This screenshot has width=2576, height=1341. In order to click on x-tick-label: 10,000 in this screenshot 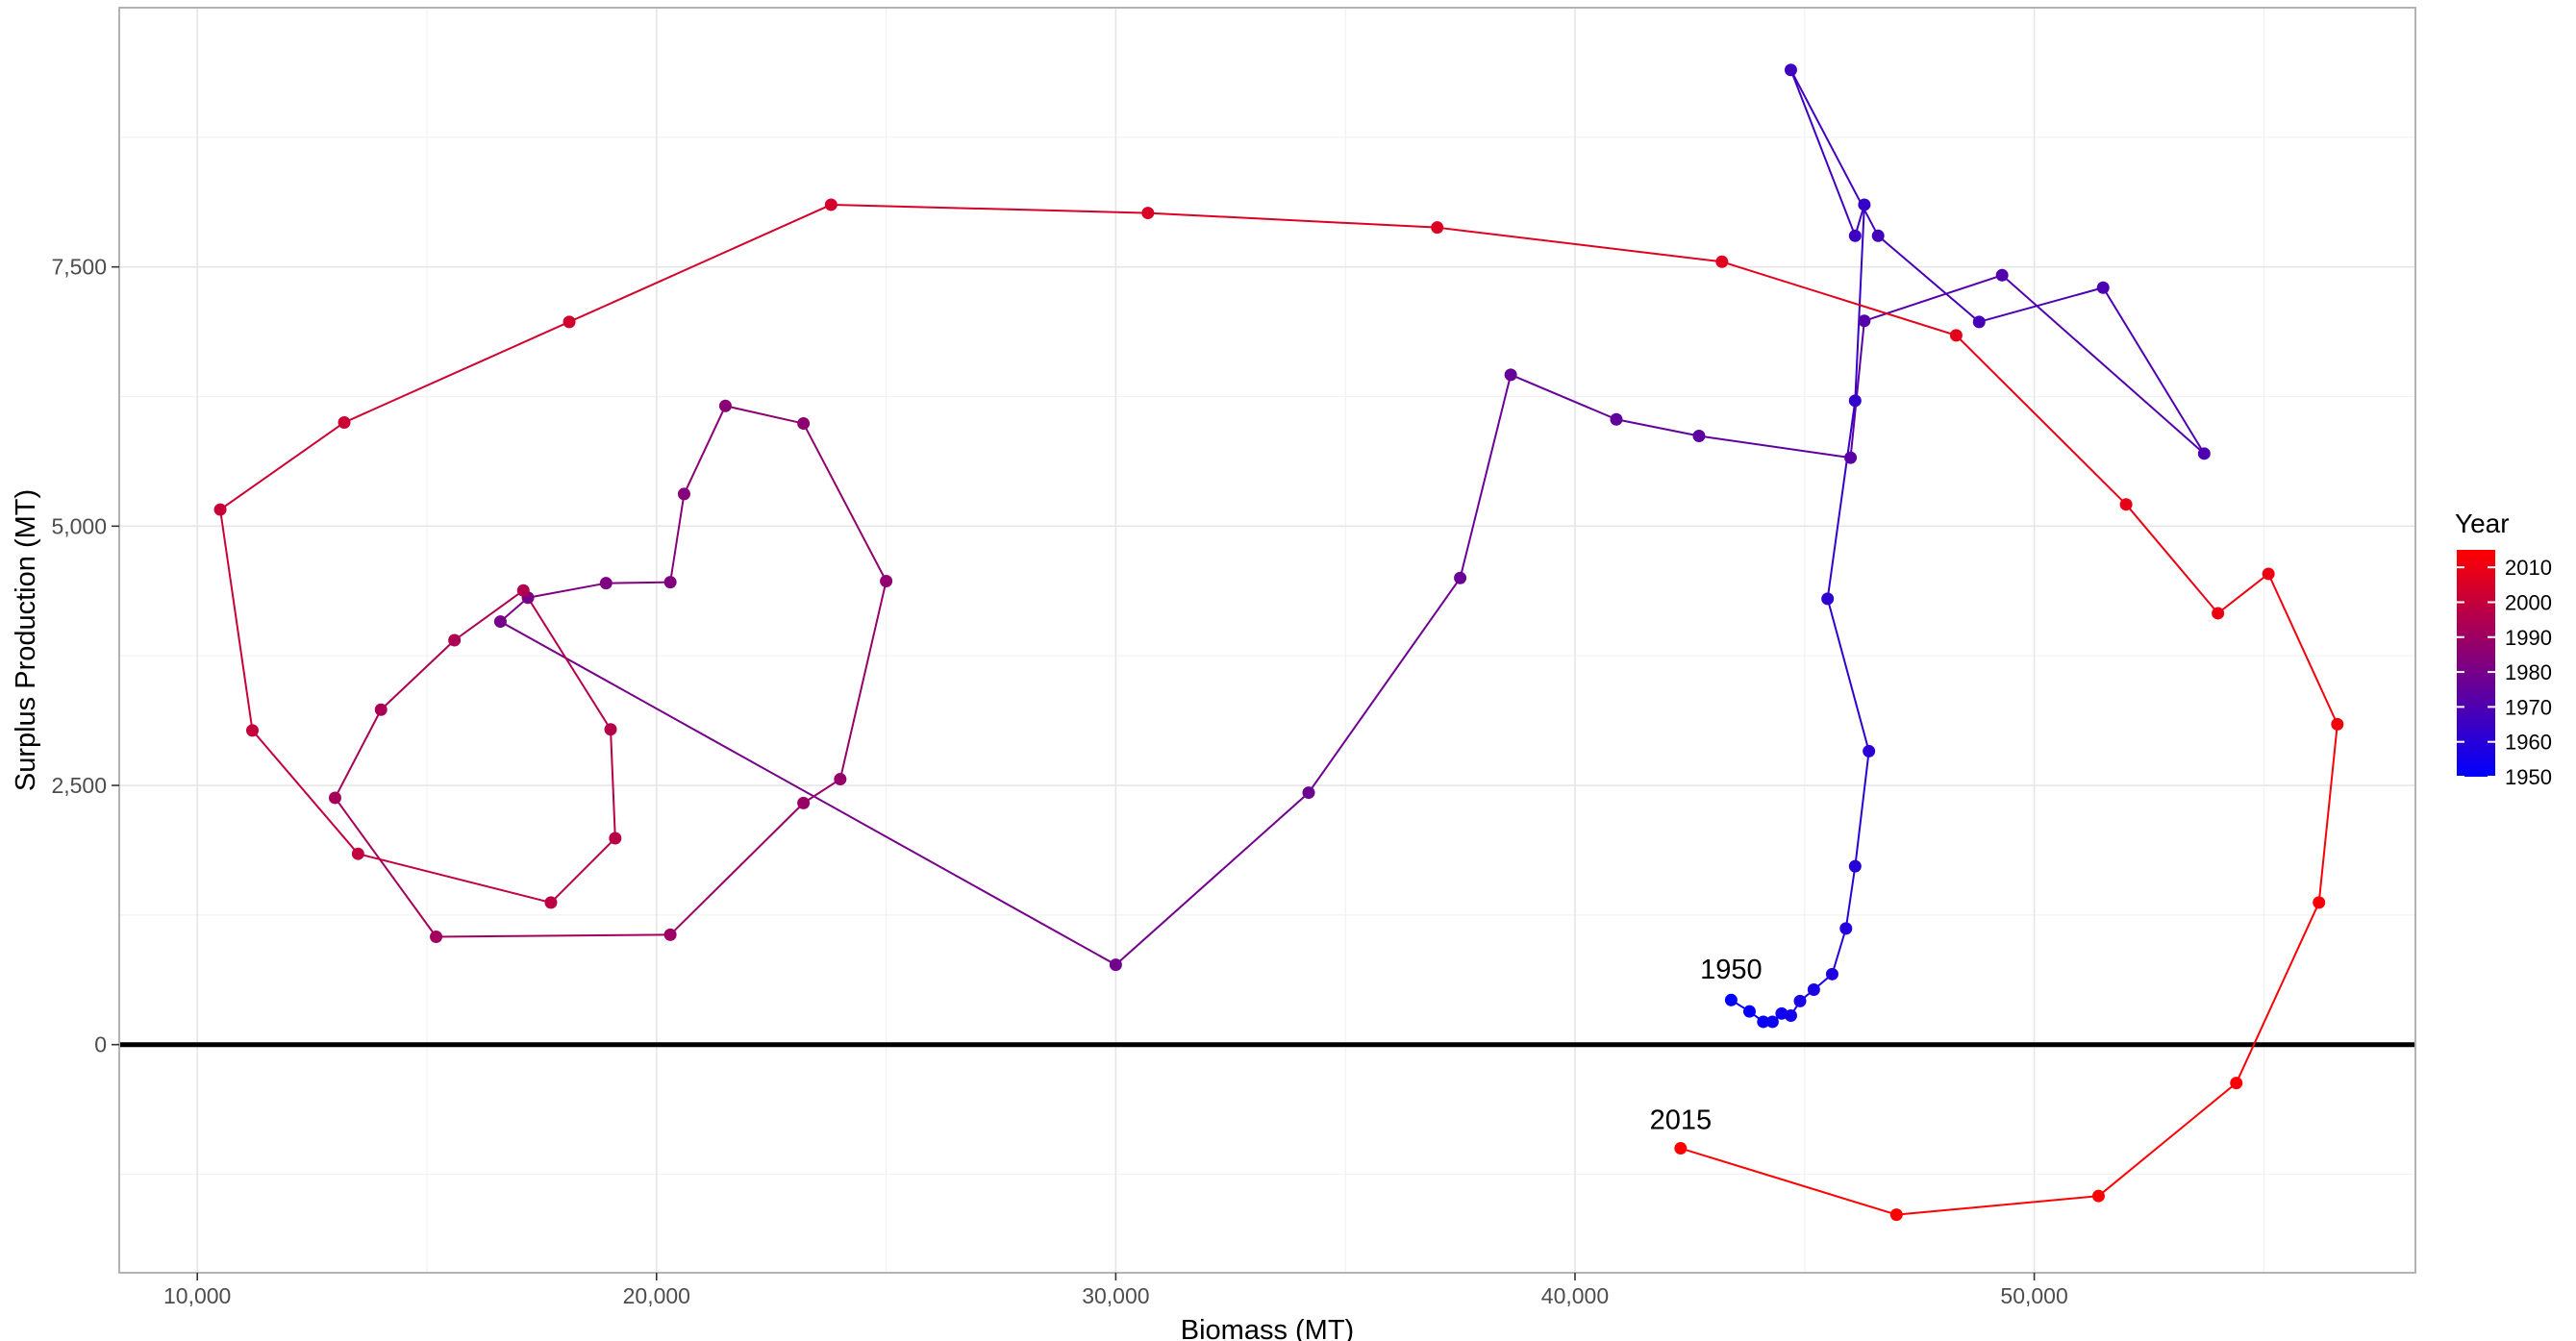, I will do `click(197, 1295)`.